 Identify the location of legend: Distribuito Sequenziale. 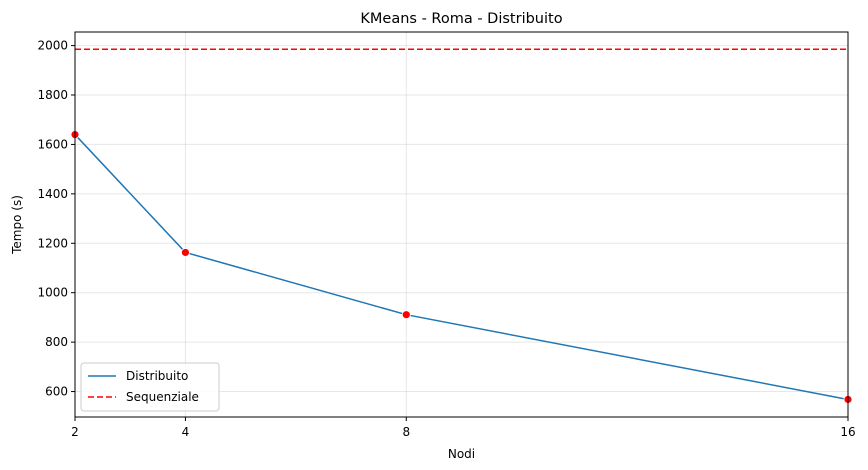
(150, 387).